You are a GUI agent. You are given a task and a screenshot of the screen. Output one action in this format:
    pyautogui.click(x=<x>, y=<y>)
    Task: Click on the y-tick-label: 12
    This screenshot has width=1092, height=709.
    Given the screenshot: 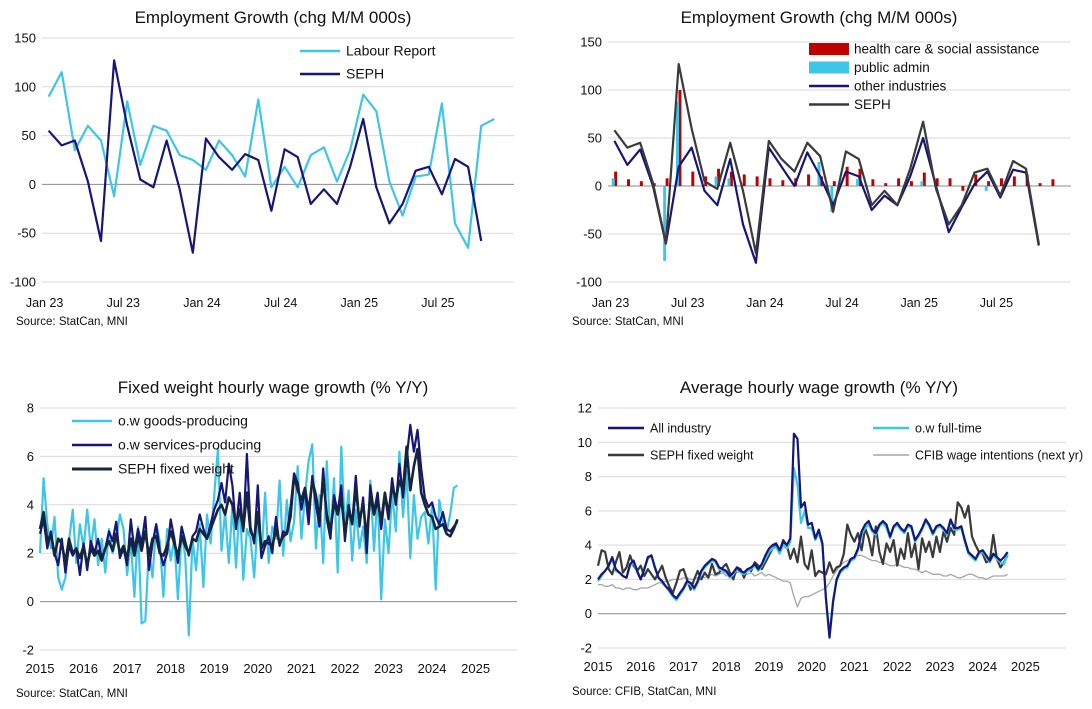 What is the action you would take?
    pyautogui.click(x=585, y=408)
    